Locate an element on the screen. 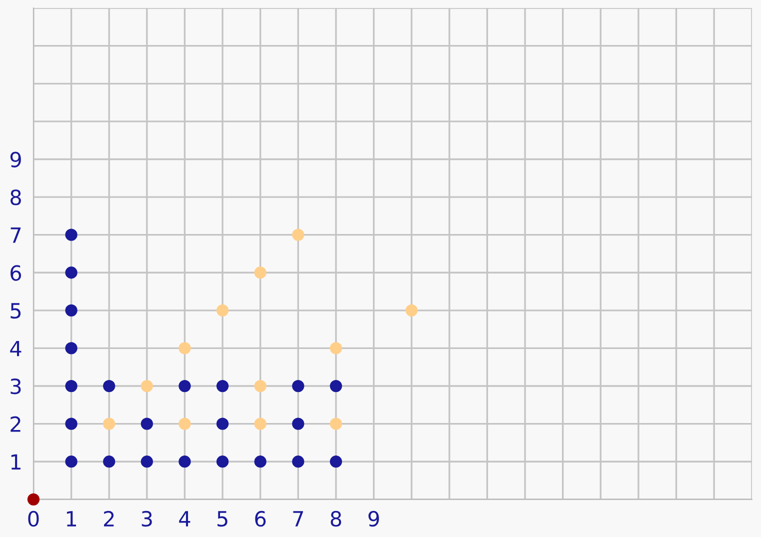  x-tick-label: 3 is located at coordinates (147, 518).